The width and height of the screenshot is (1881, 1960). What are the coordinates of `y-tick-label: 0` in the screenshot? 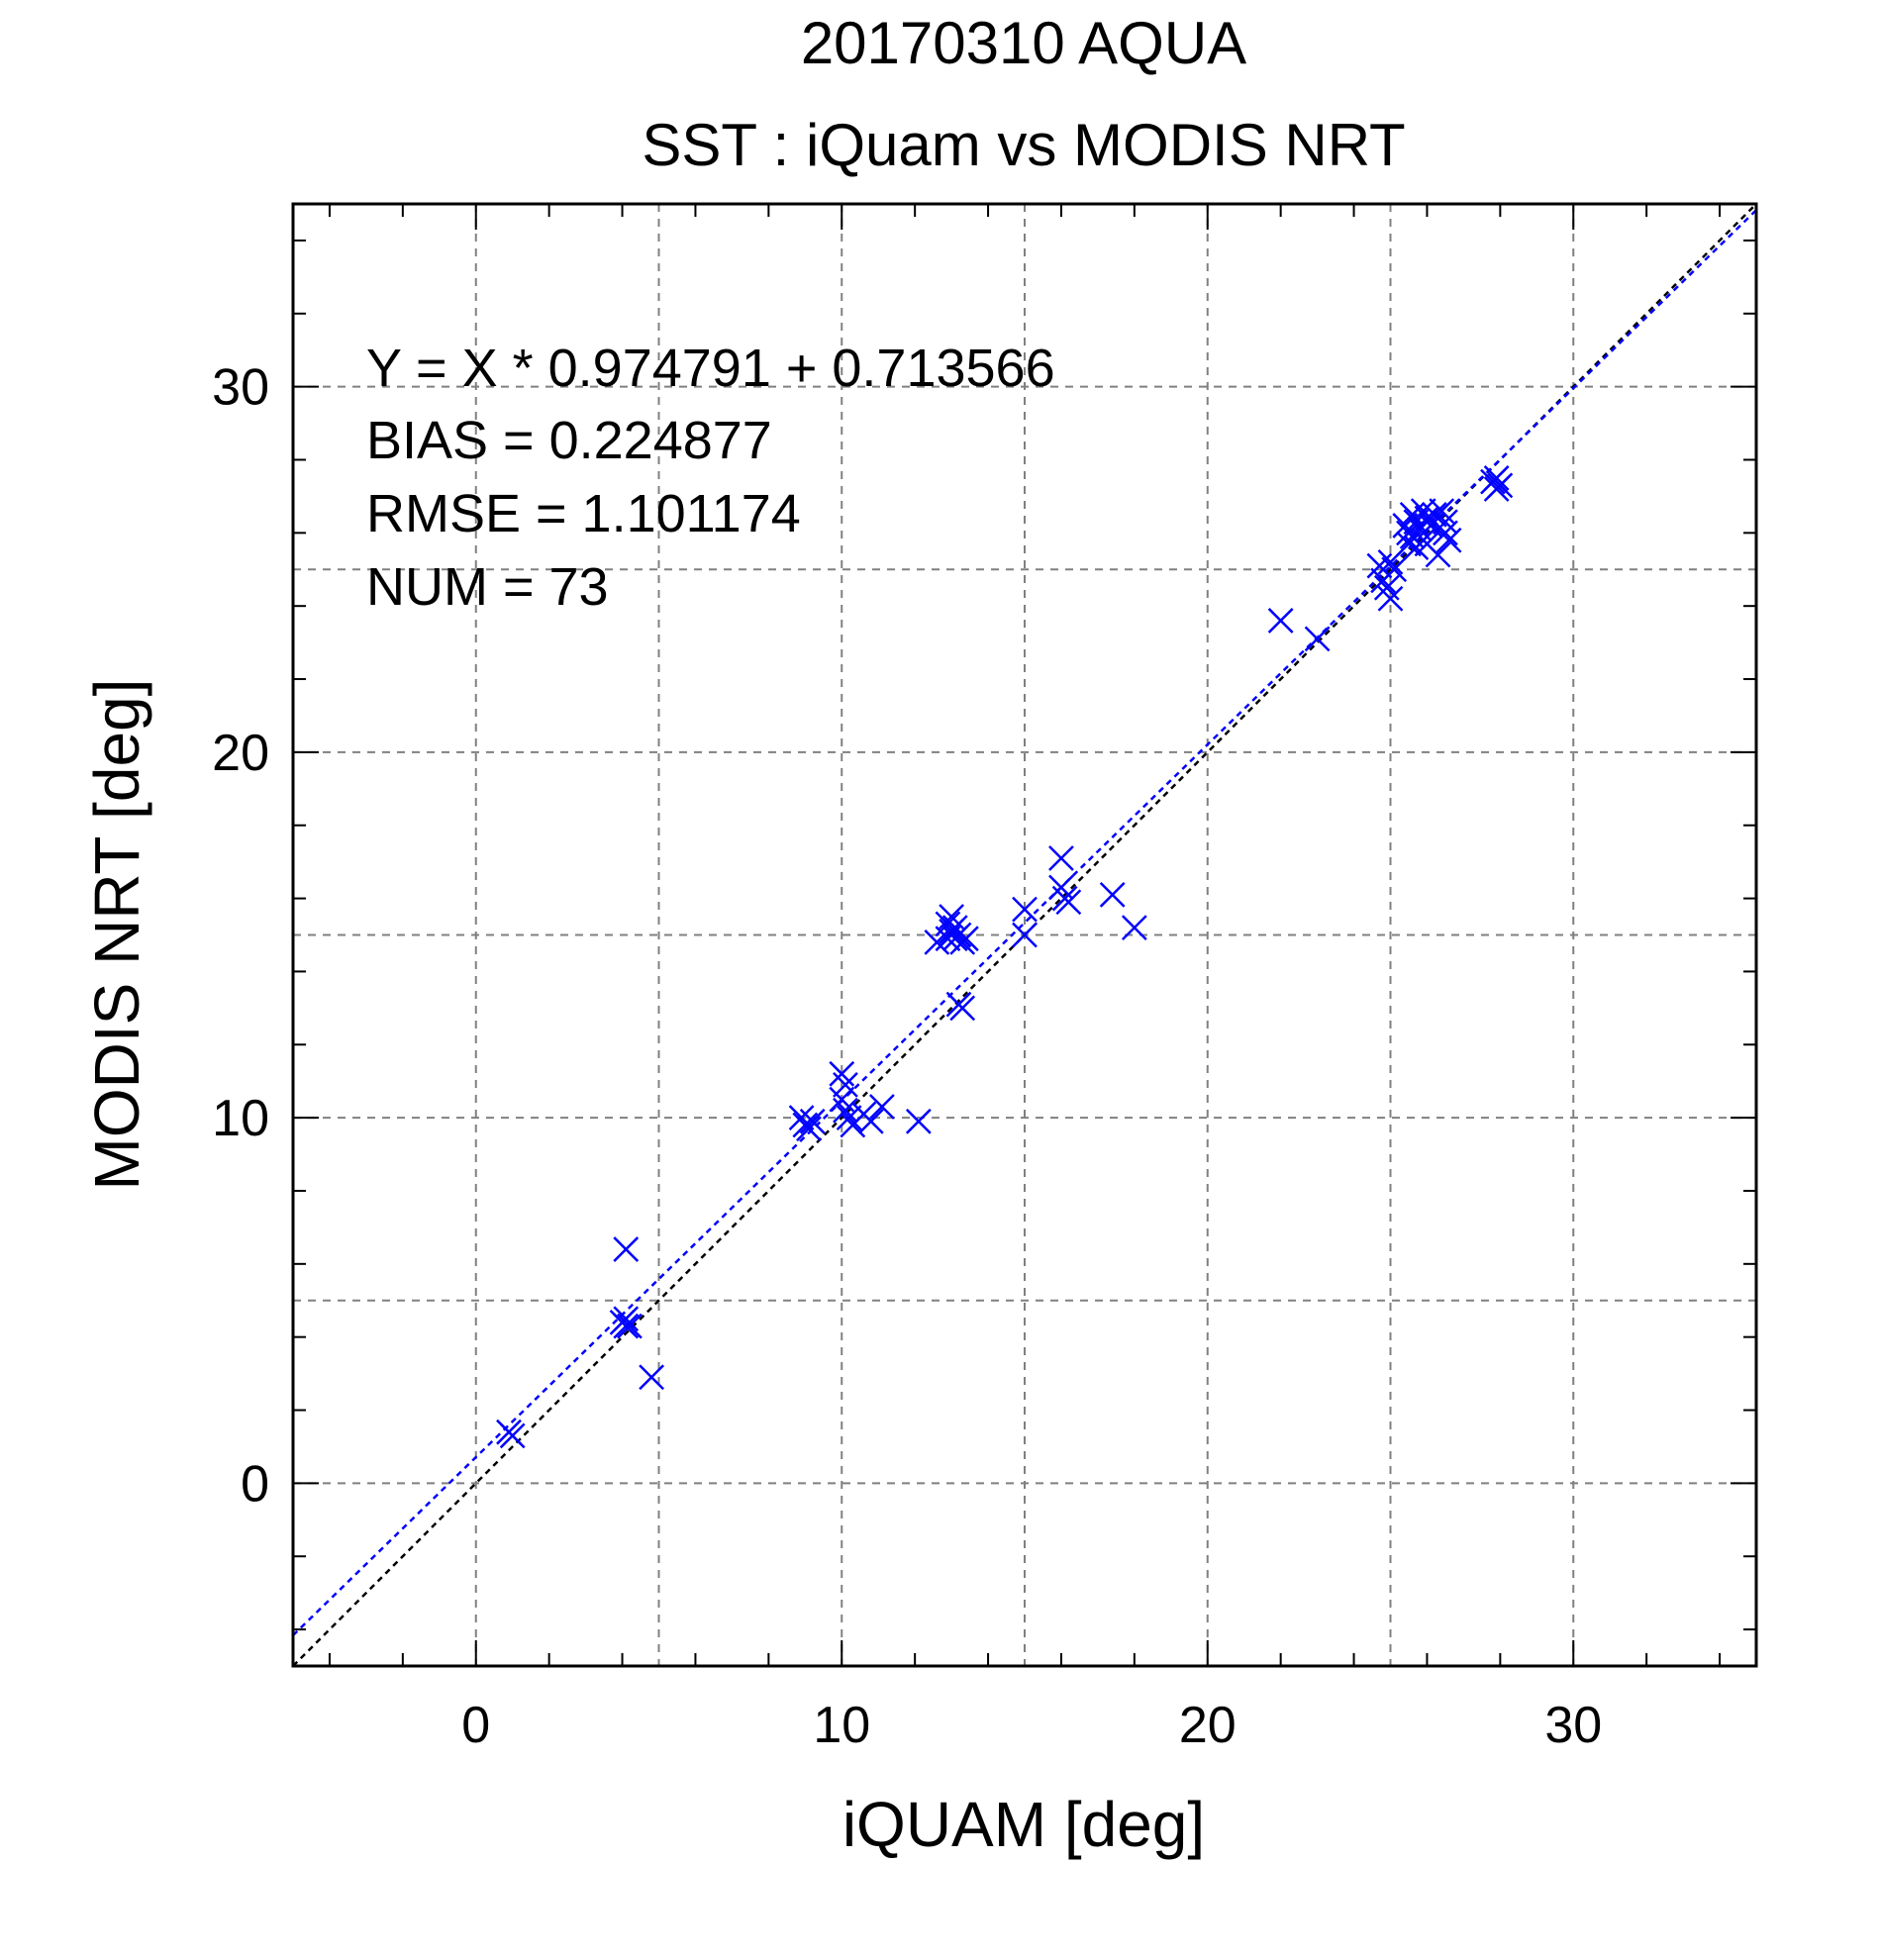 It's located at (255, 1484).